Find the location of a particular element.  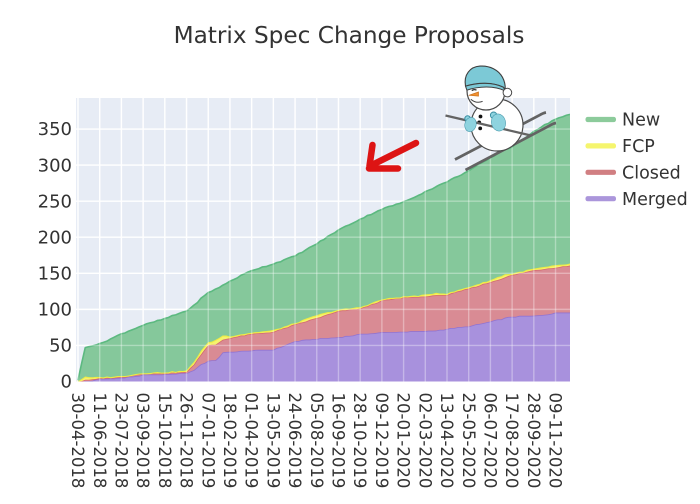

legend-entry-merged: Merged is located at coordinates (636, 200).